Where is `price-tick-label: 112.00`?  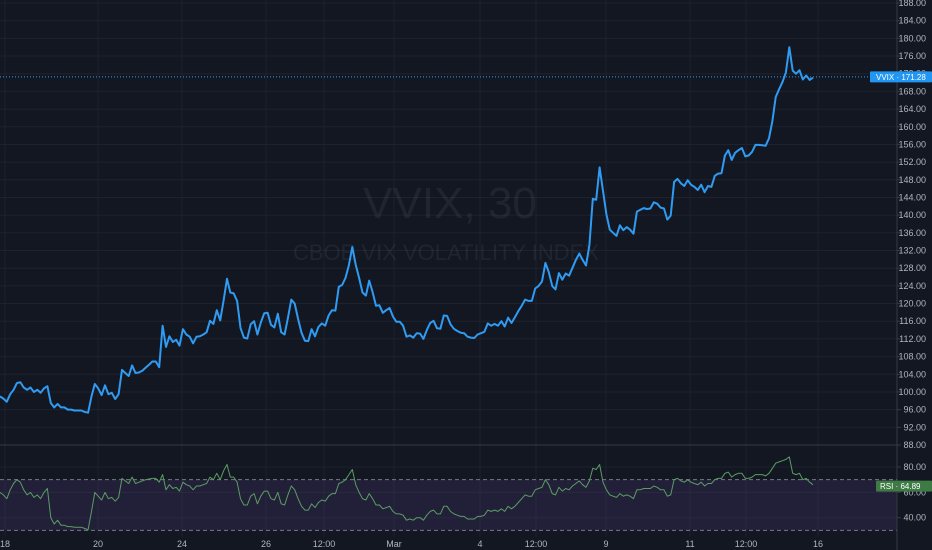 price-tick-label: 112.00 is located at coordinates (912, 339).